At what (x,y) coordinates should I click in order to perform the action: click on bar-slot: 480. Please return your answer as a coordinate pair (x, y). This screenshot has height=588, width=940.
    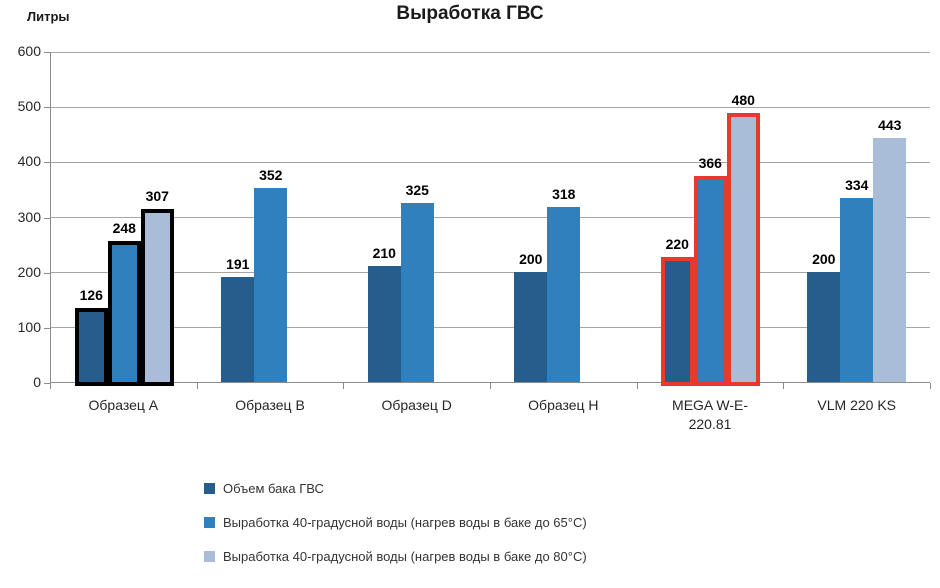
    Looking at the image, I should click on (743, 219).